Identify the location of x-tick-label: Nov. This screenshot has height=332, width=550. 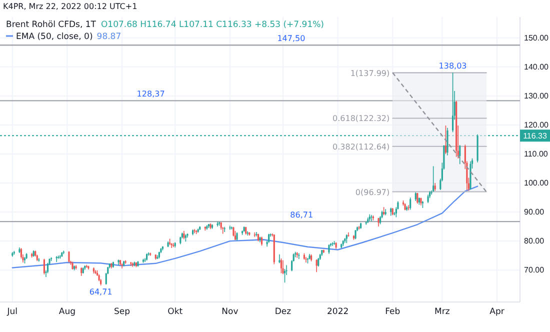
(230, 312).